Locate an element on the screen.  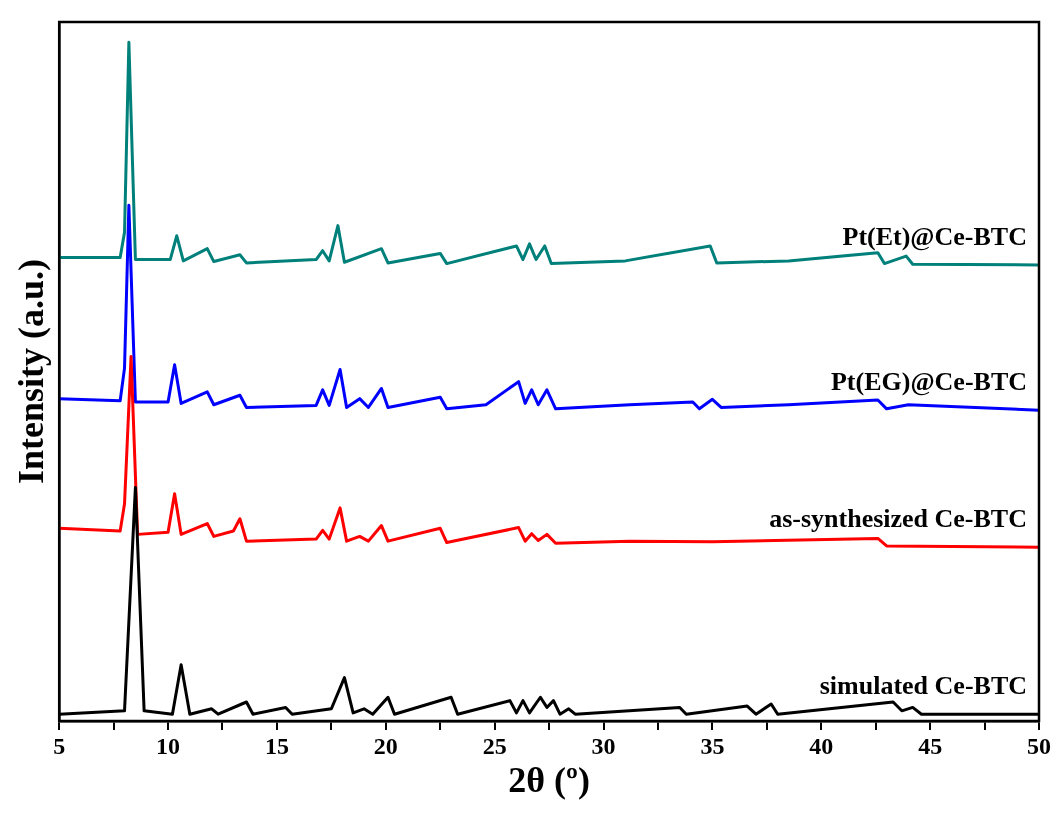
x-axis-title: 2θ (º) is located at coordinates (549, 779).